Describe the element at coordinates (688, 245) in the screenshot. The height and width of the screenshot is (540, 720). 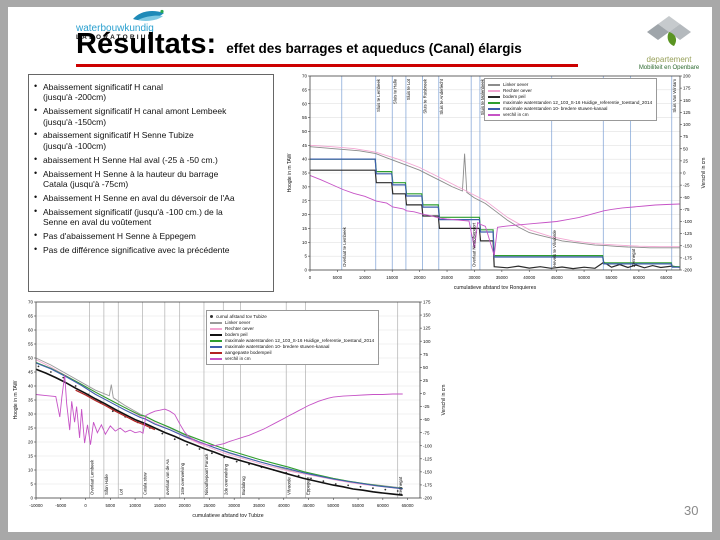
I see `svg-text: -150` at that location.